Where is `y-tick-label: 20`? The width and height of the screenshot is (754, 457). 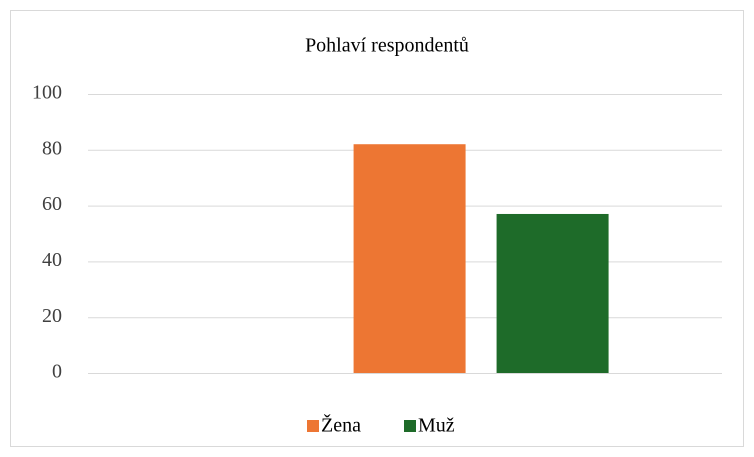 y-tick-label: 20 is located at coordinates (52, 316).